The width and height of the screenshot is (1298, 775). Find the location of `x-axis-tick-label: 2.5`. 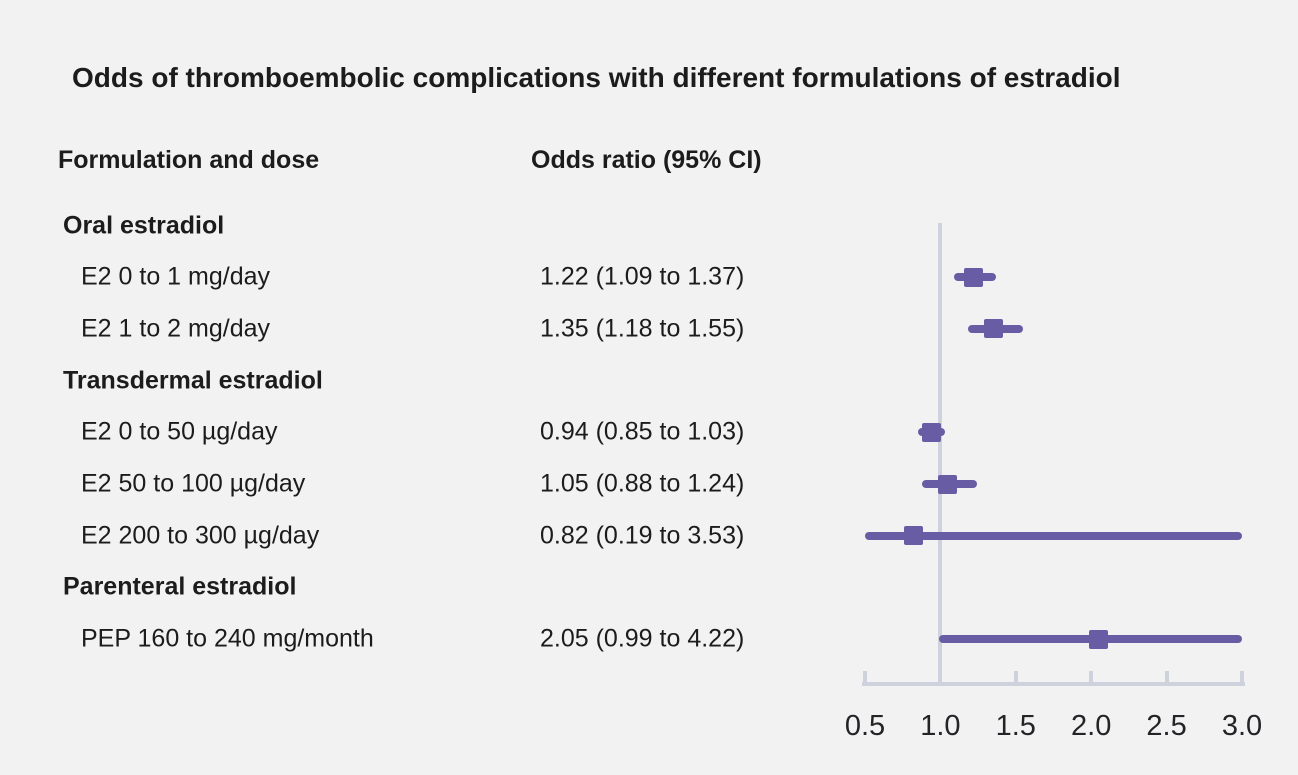

x-axis-tick-label: 2.5 is located at coordinates (1166, 726).